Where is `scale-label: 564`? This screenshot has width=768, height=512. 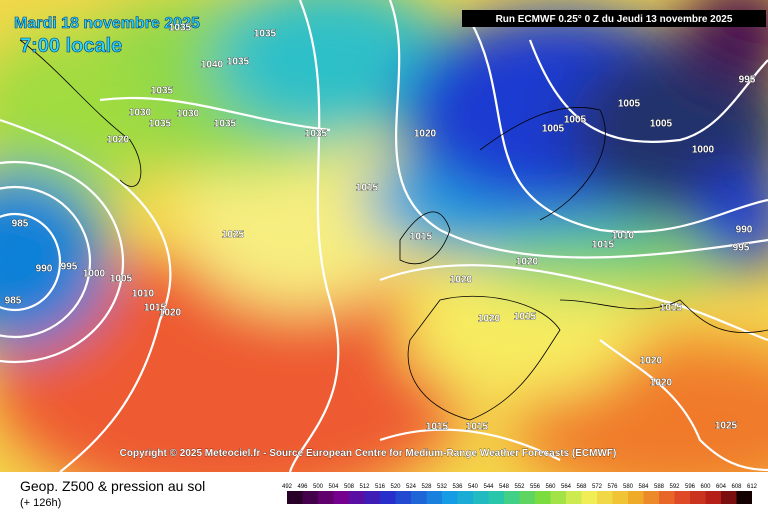
scale-label: 564 is located at coordinates (566, 487).